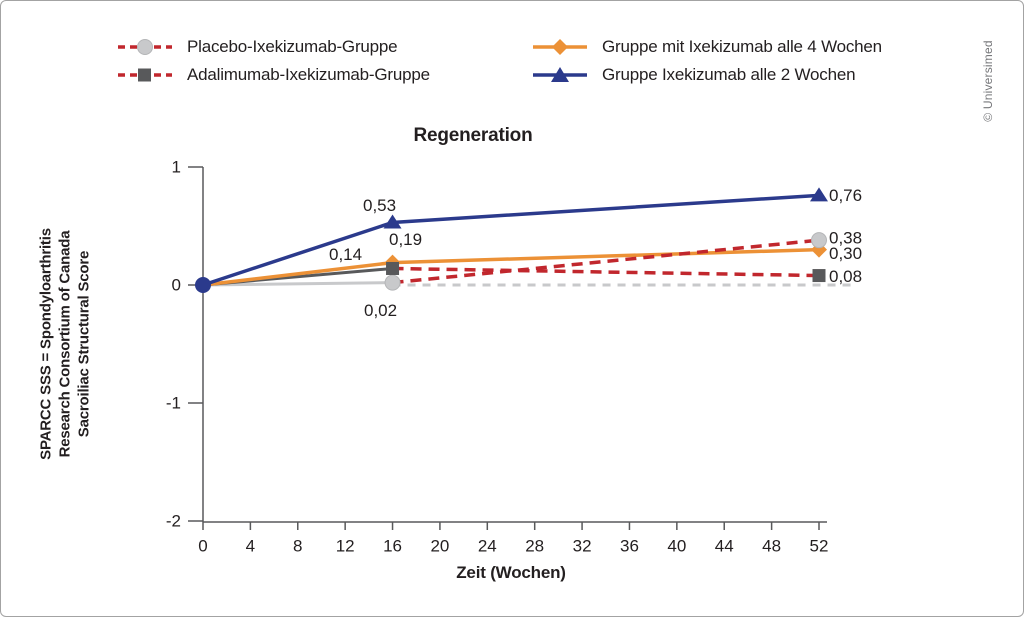 This screenshot has height=617, width=1024. Describe the element at coordinates (345, 254) in the screenshot. I see `point-label-0,14: 0,14` at that location.